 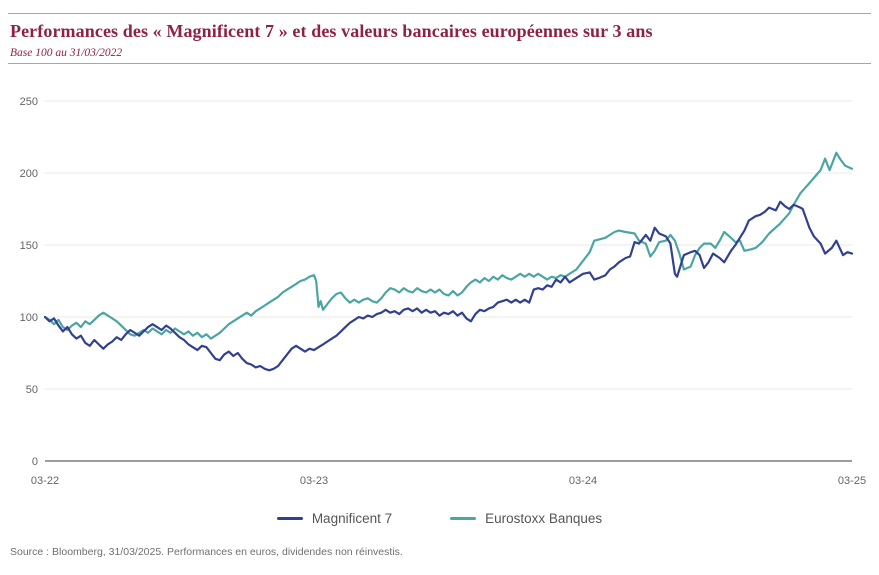 I want to click on legend-item-magnificent7: Magnificent 7, so click(x=334, y=518).